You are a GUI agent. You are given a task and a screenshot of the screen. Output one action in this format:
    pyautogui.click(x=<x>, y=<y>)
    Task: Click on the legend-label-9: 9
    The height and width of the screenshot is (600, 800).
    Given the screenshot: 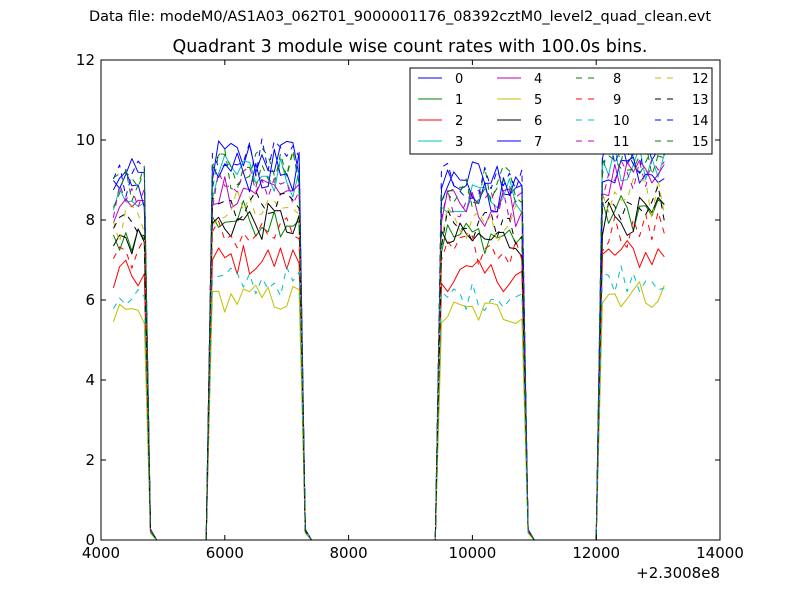 What is the action you would take?
    pyautogui.click(x=617, y=100)
    